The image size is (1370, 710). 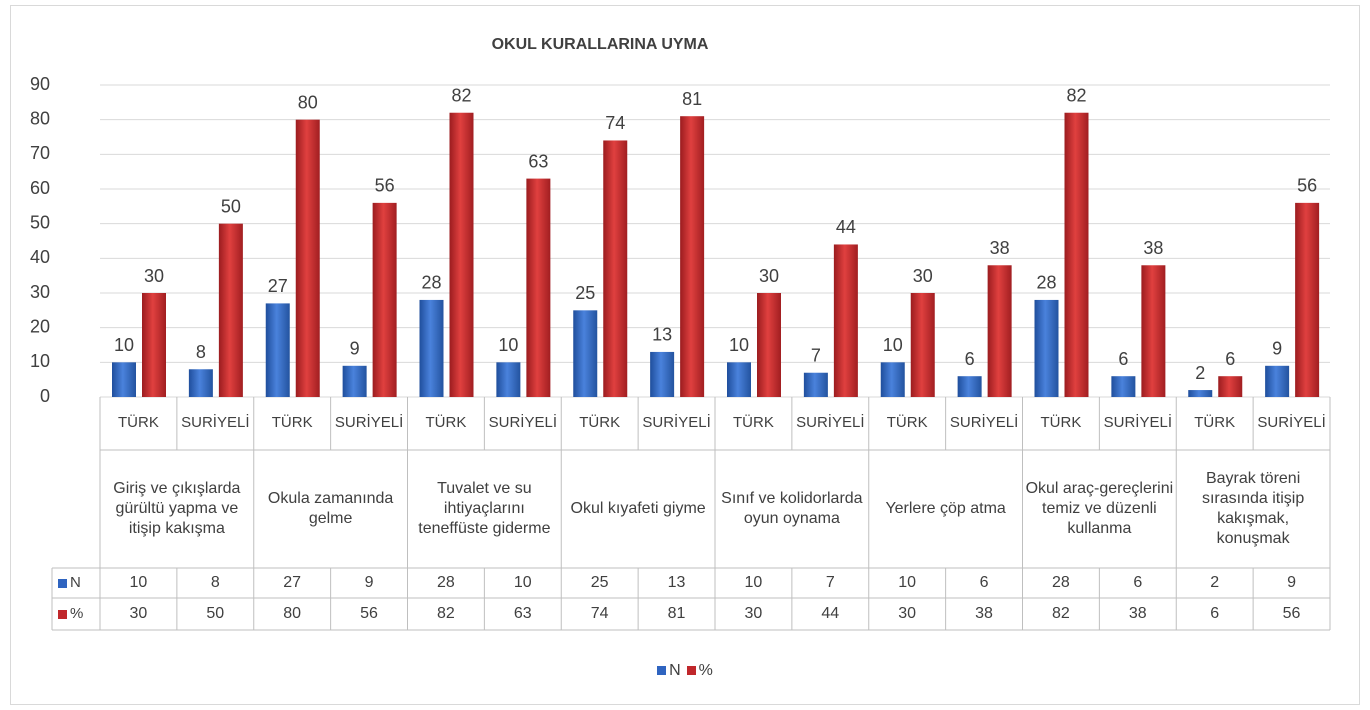 I want to click on data-label: 81, so click(x=692, y=99).